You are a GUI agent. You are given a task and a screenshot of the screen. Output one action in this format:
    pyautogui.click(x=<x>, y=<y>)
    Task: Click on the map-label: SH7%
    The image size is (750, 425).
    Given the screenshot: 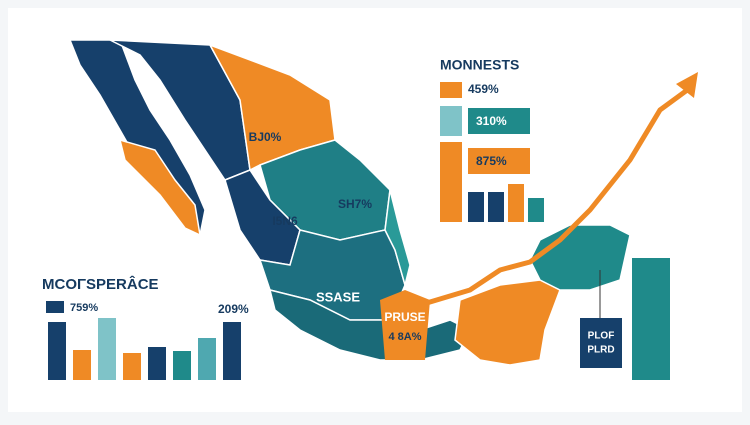 What is the action you would take?
    pyautogui.click(x=355, y=204)
    